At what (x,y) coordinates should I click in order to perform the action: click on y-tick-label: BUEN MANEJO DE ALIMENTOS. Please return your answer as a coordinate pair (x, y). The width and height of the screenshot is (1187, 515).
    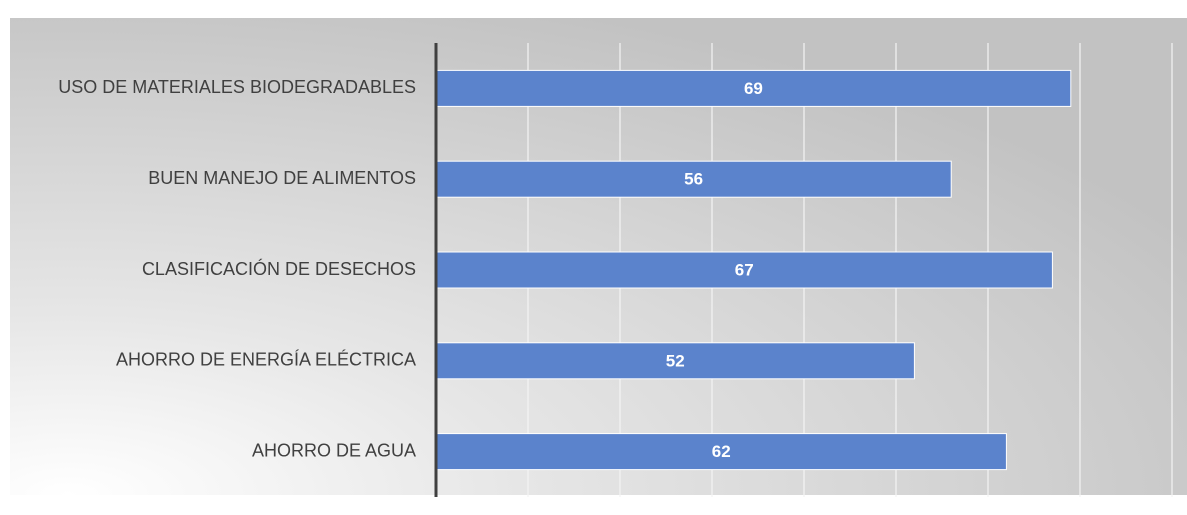
    Looking at the image, I should click on (282, 178).